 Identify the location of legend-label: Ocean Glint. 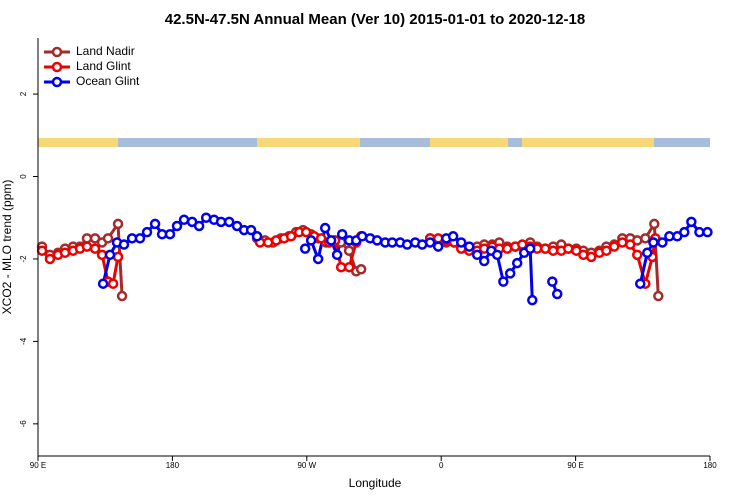
(108, 81).